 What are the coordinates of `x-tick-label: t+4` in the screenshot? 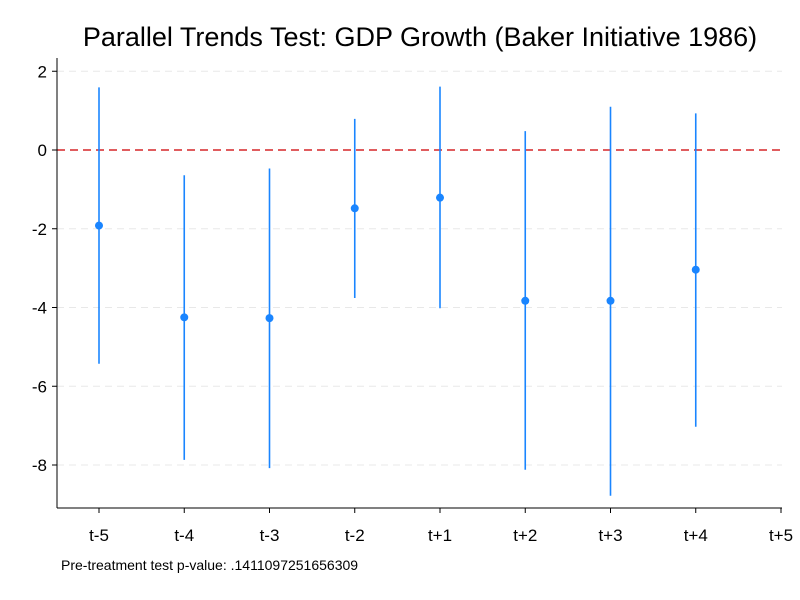 It's located at (696, 535).